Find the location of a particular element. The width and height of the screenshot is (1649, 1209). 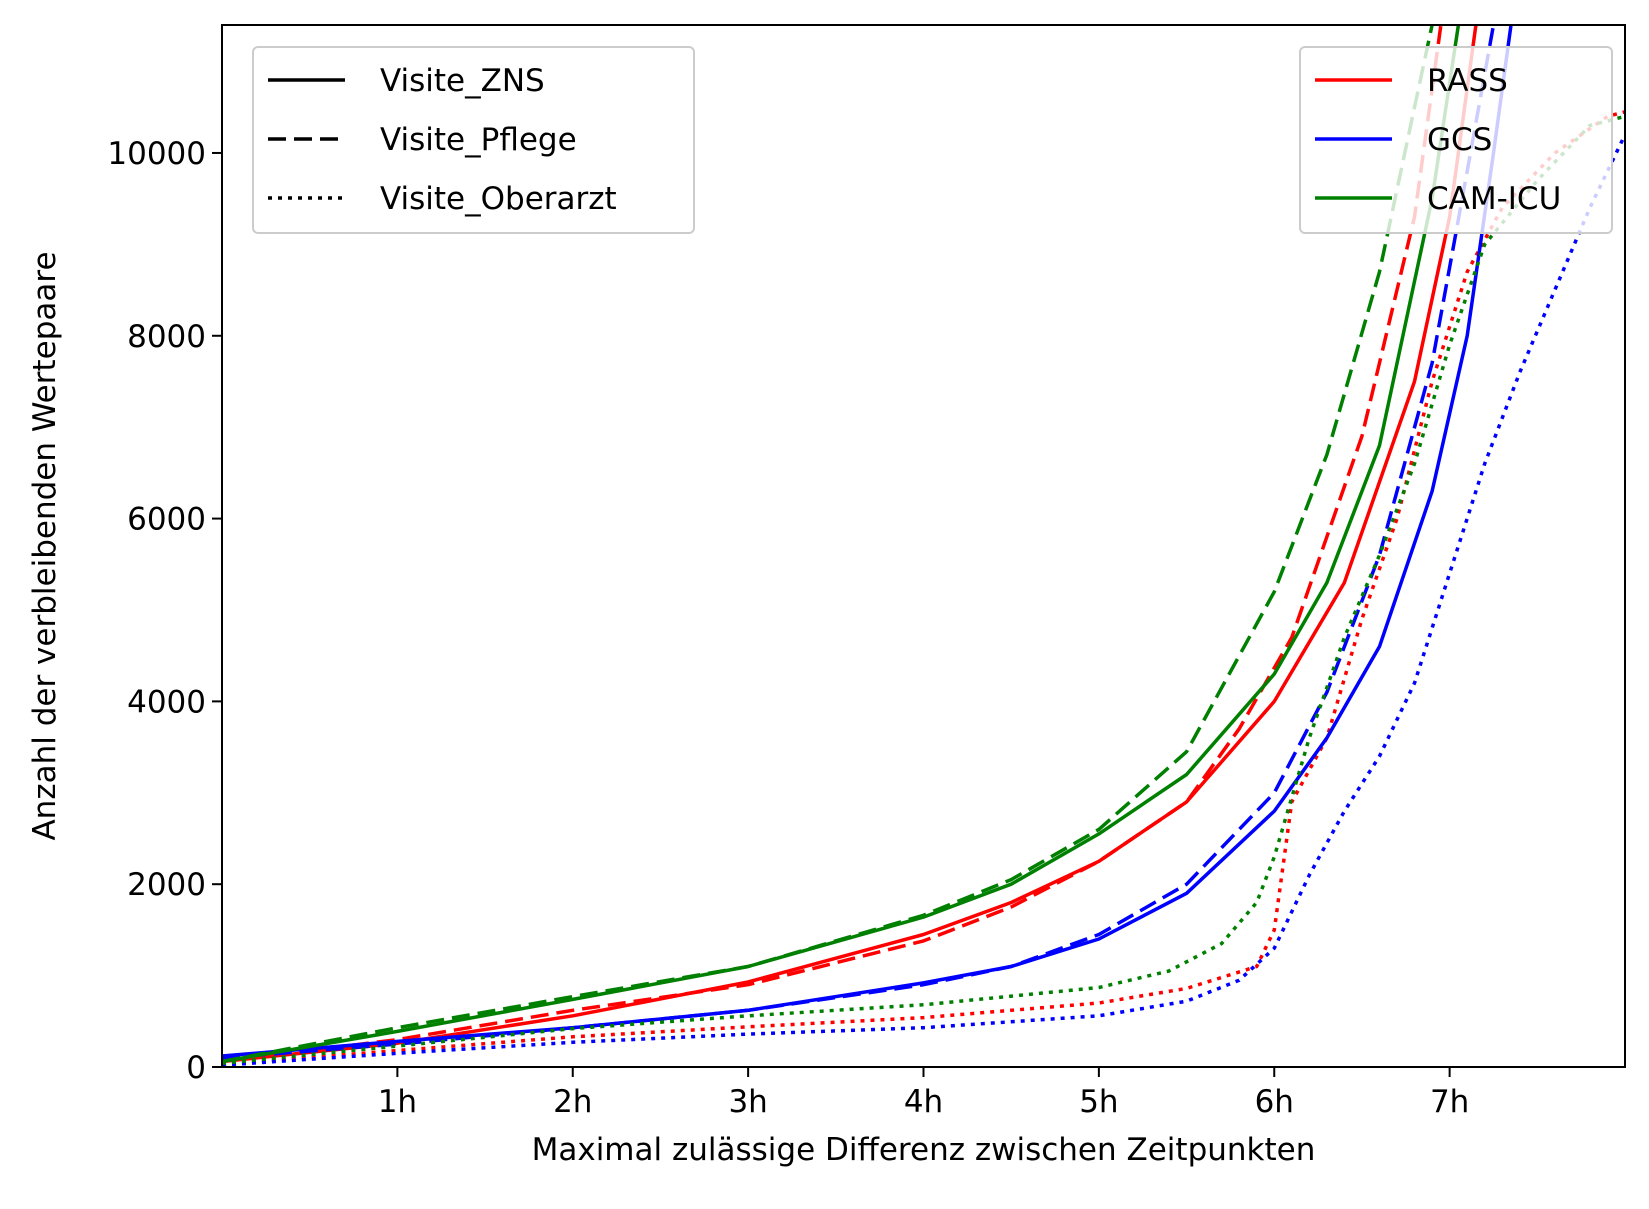

y-tick-label: 4000 is located at coordinates (166, 702).